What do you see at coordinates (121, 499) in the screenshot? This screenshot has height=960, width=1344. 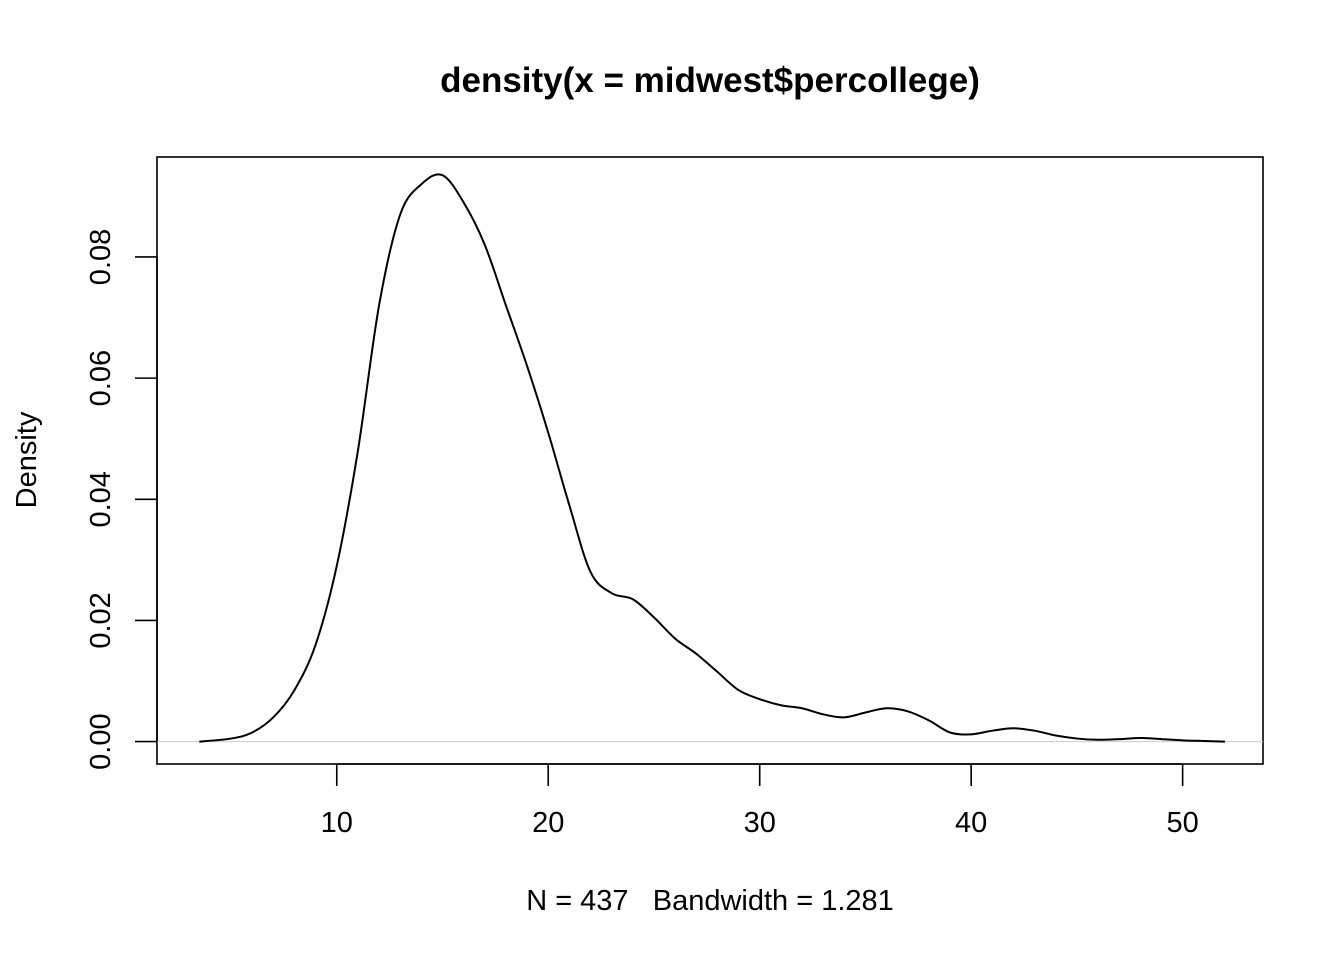 I see `y-axis: 0.00 0.02 0.04 0.06 0.08` at bounding box center [121, 499].